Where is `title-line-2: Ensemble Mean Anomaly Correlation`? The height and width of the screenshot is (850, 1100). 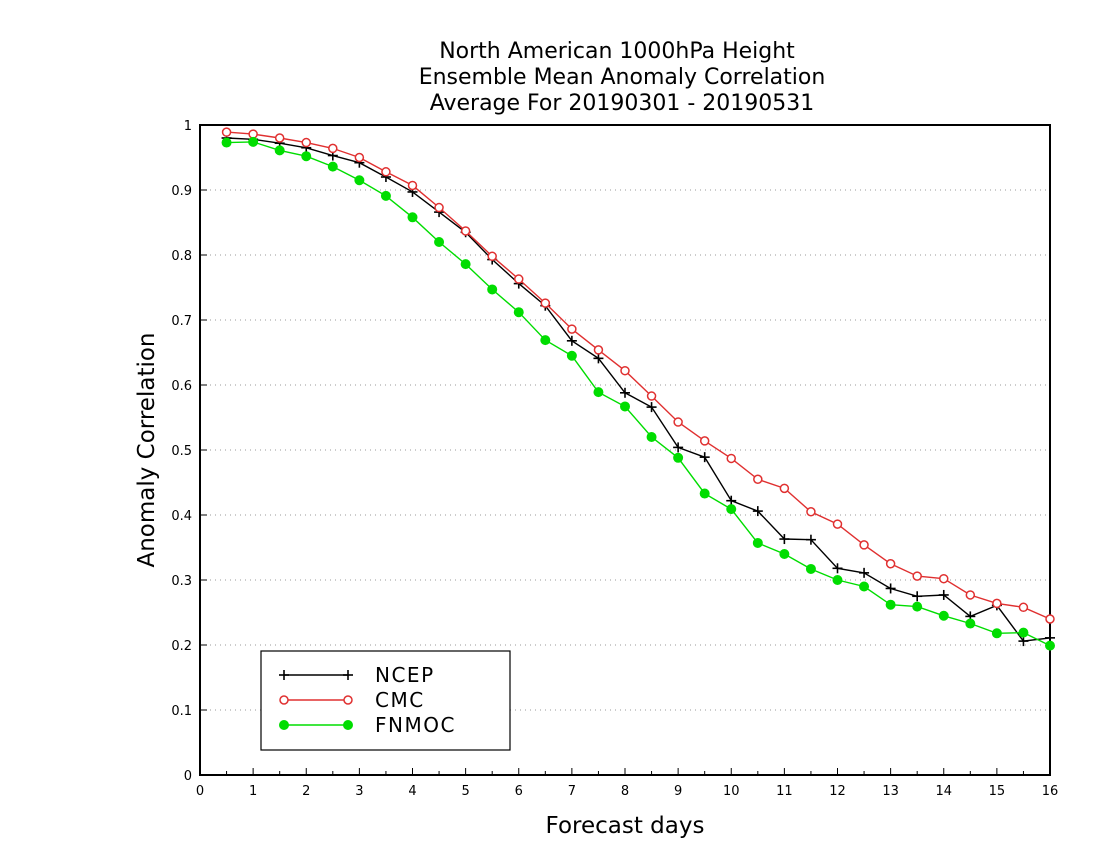
title-line-2: Ensemble Mean Anomaly Correlation is located at coordinates (622, 77).